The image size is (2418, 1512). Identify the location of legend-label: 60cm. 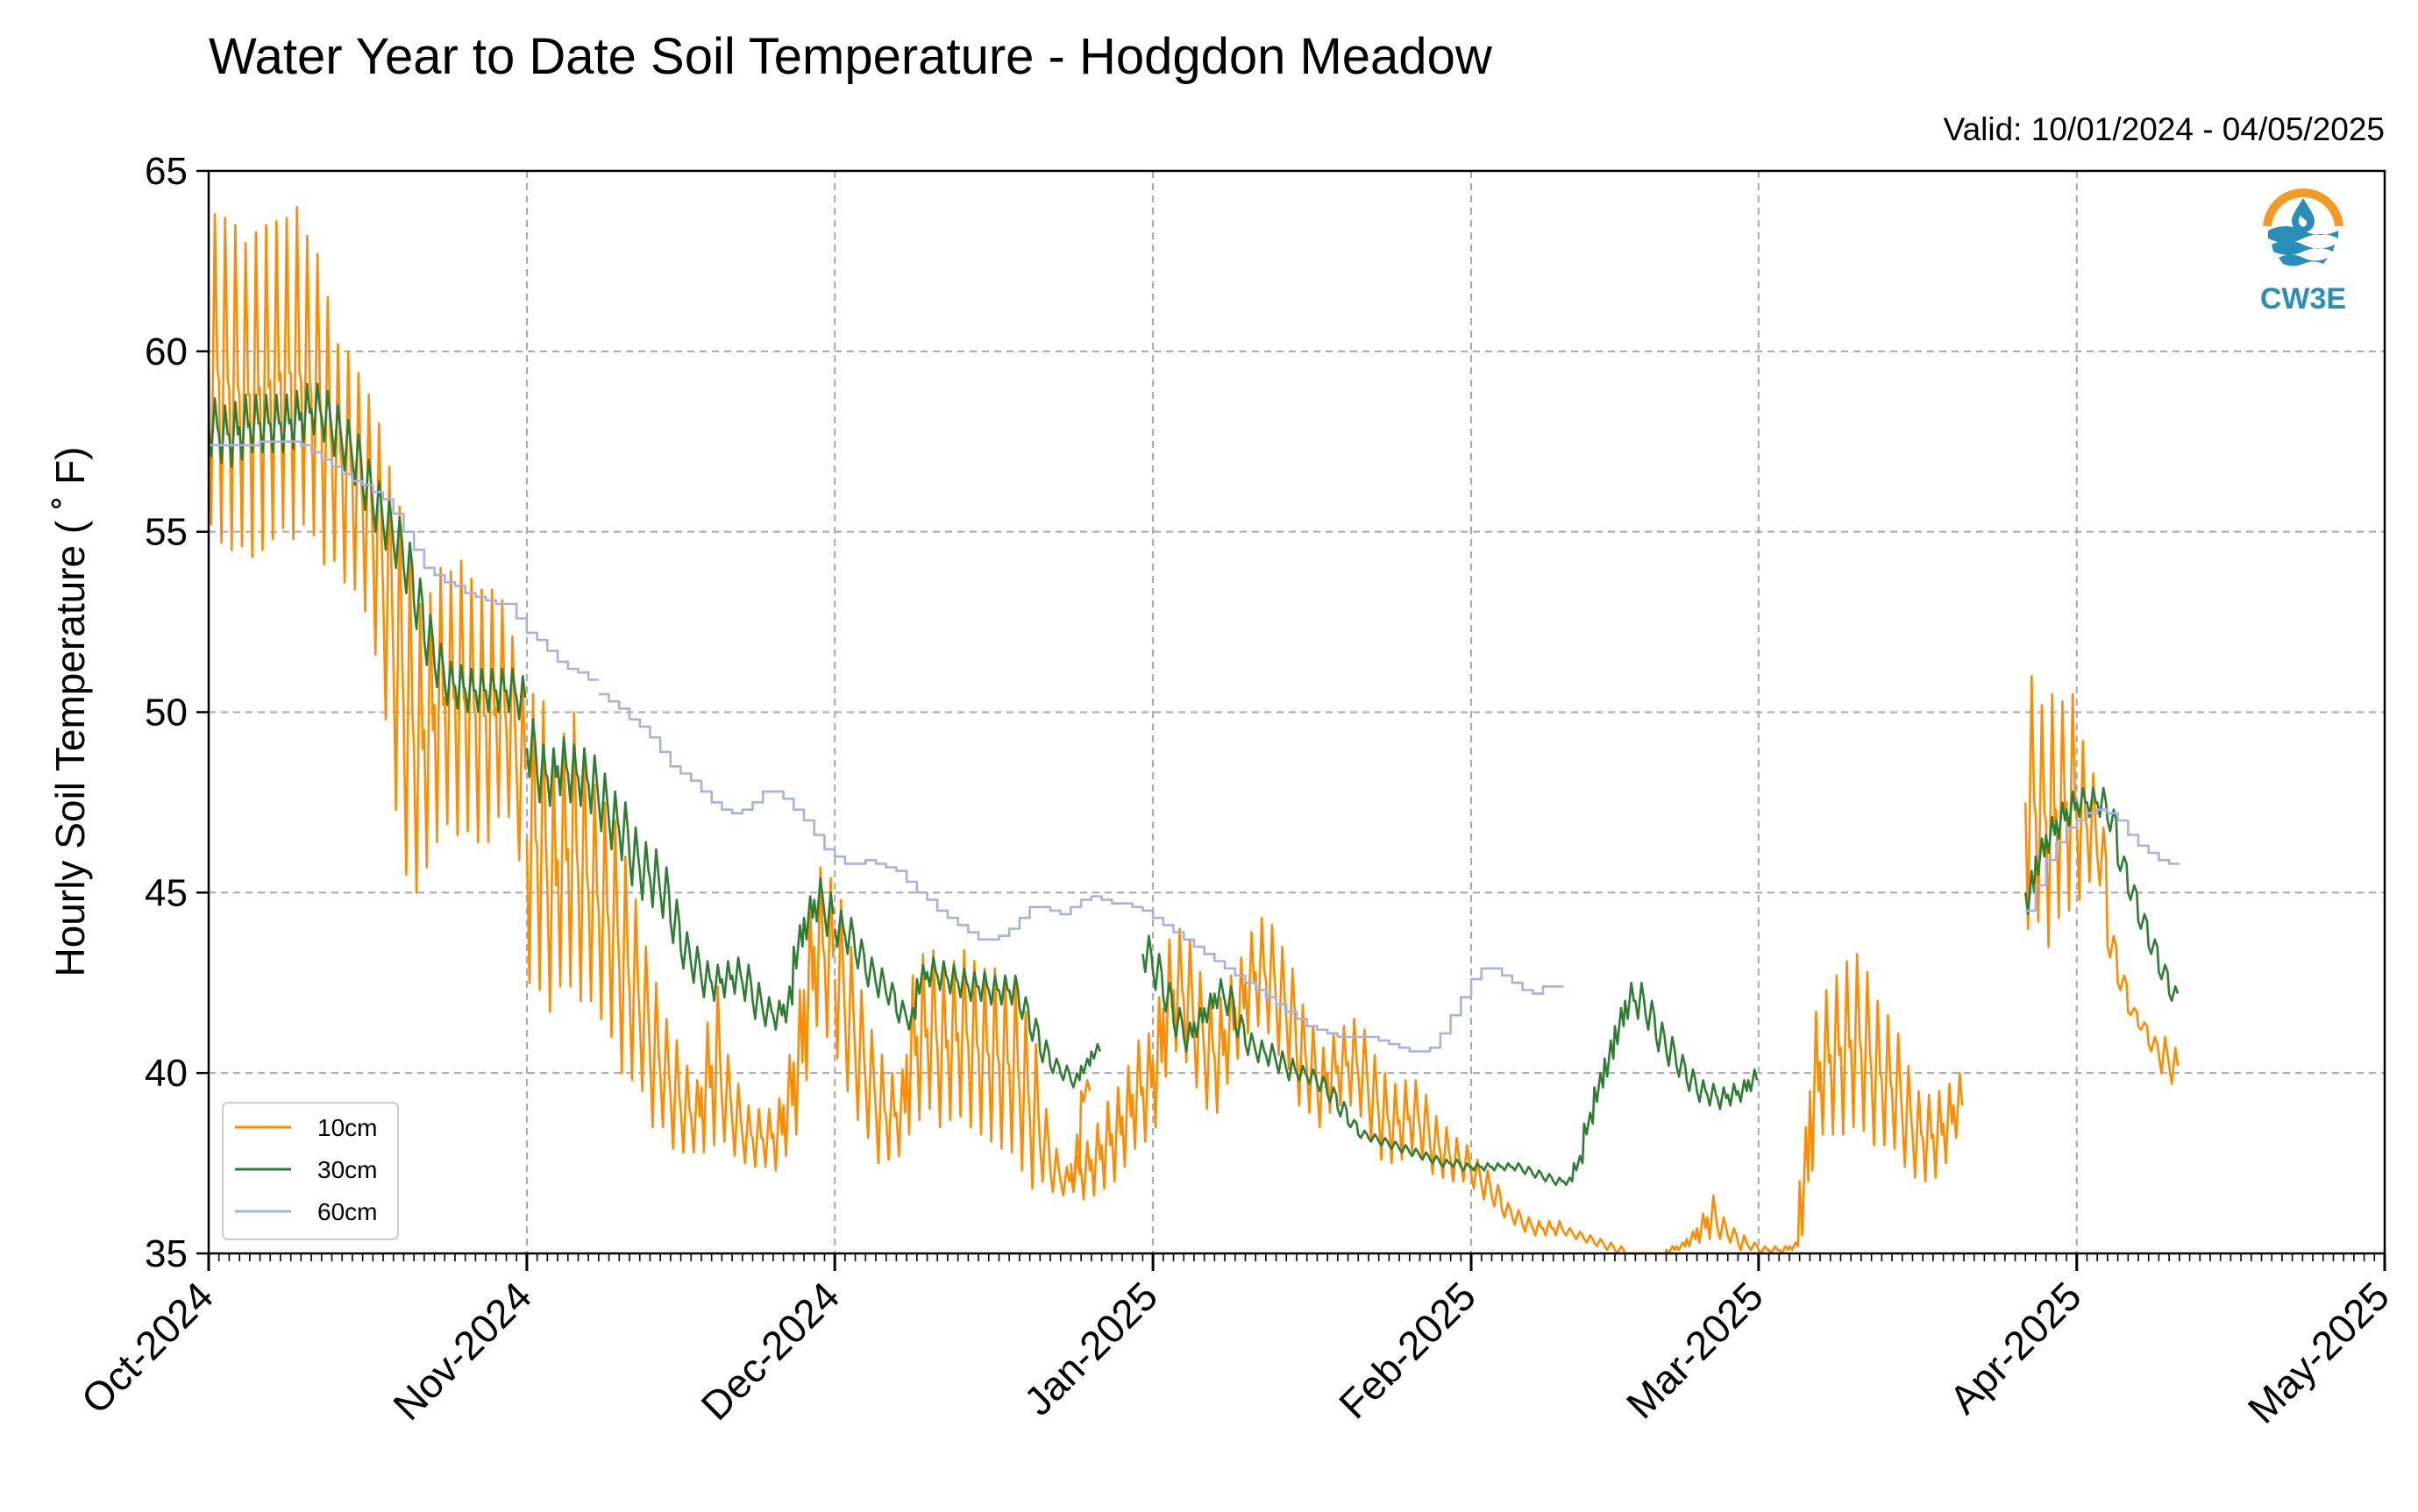
(347, 1211).